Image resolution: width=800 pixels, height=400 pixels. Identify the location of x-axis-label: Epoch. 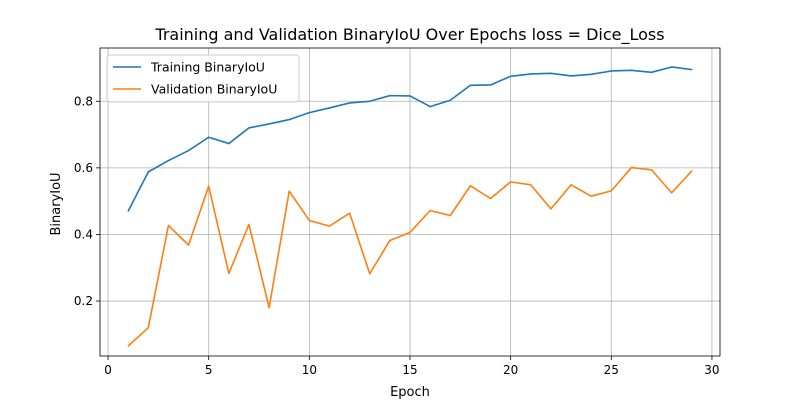
(410, 392).